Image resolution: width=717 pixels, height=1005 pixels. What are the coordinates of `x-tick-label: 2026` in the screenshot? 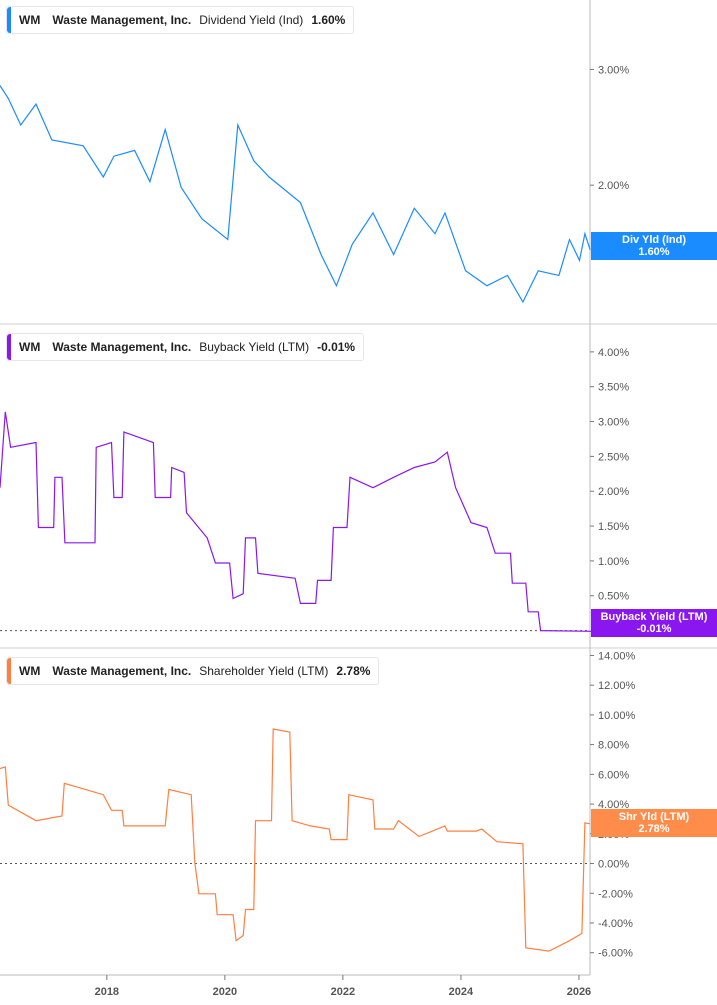 It's located at (579, 992).